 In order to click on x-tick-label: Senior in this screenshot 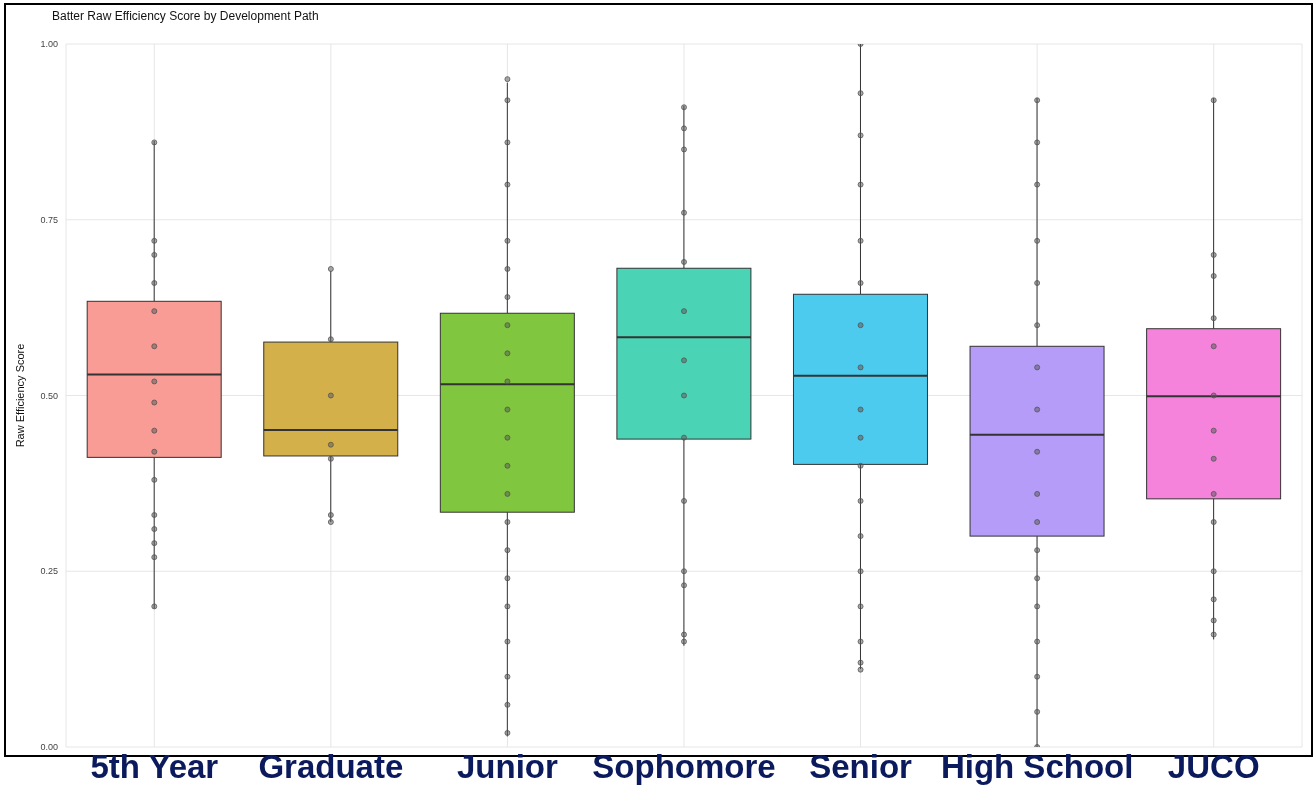, I will do `click(861, 767)`.